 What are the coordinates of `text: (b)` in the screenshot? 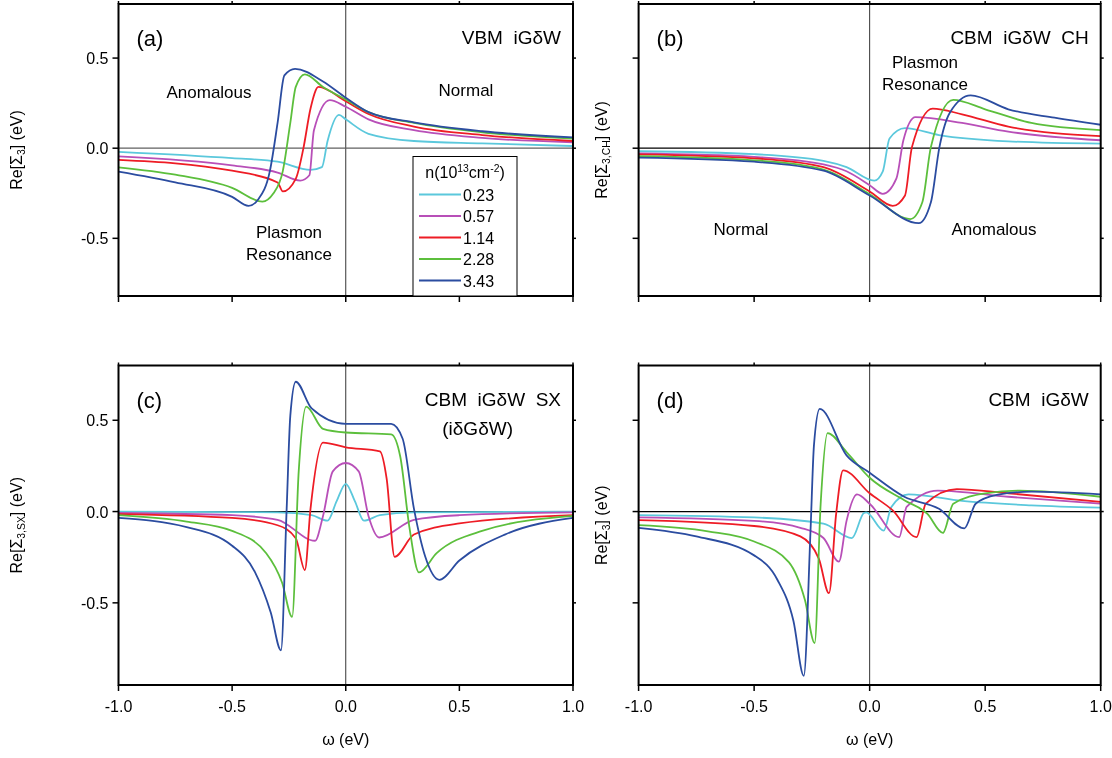 It's located at (670, 38).